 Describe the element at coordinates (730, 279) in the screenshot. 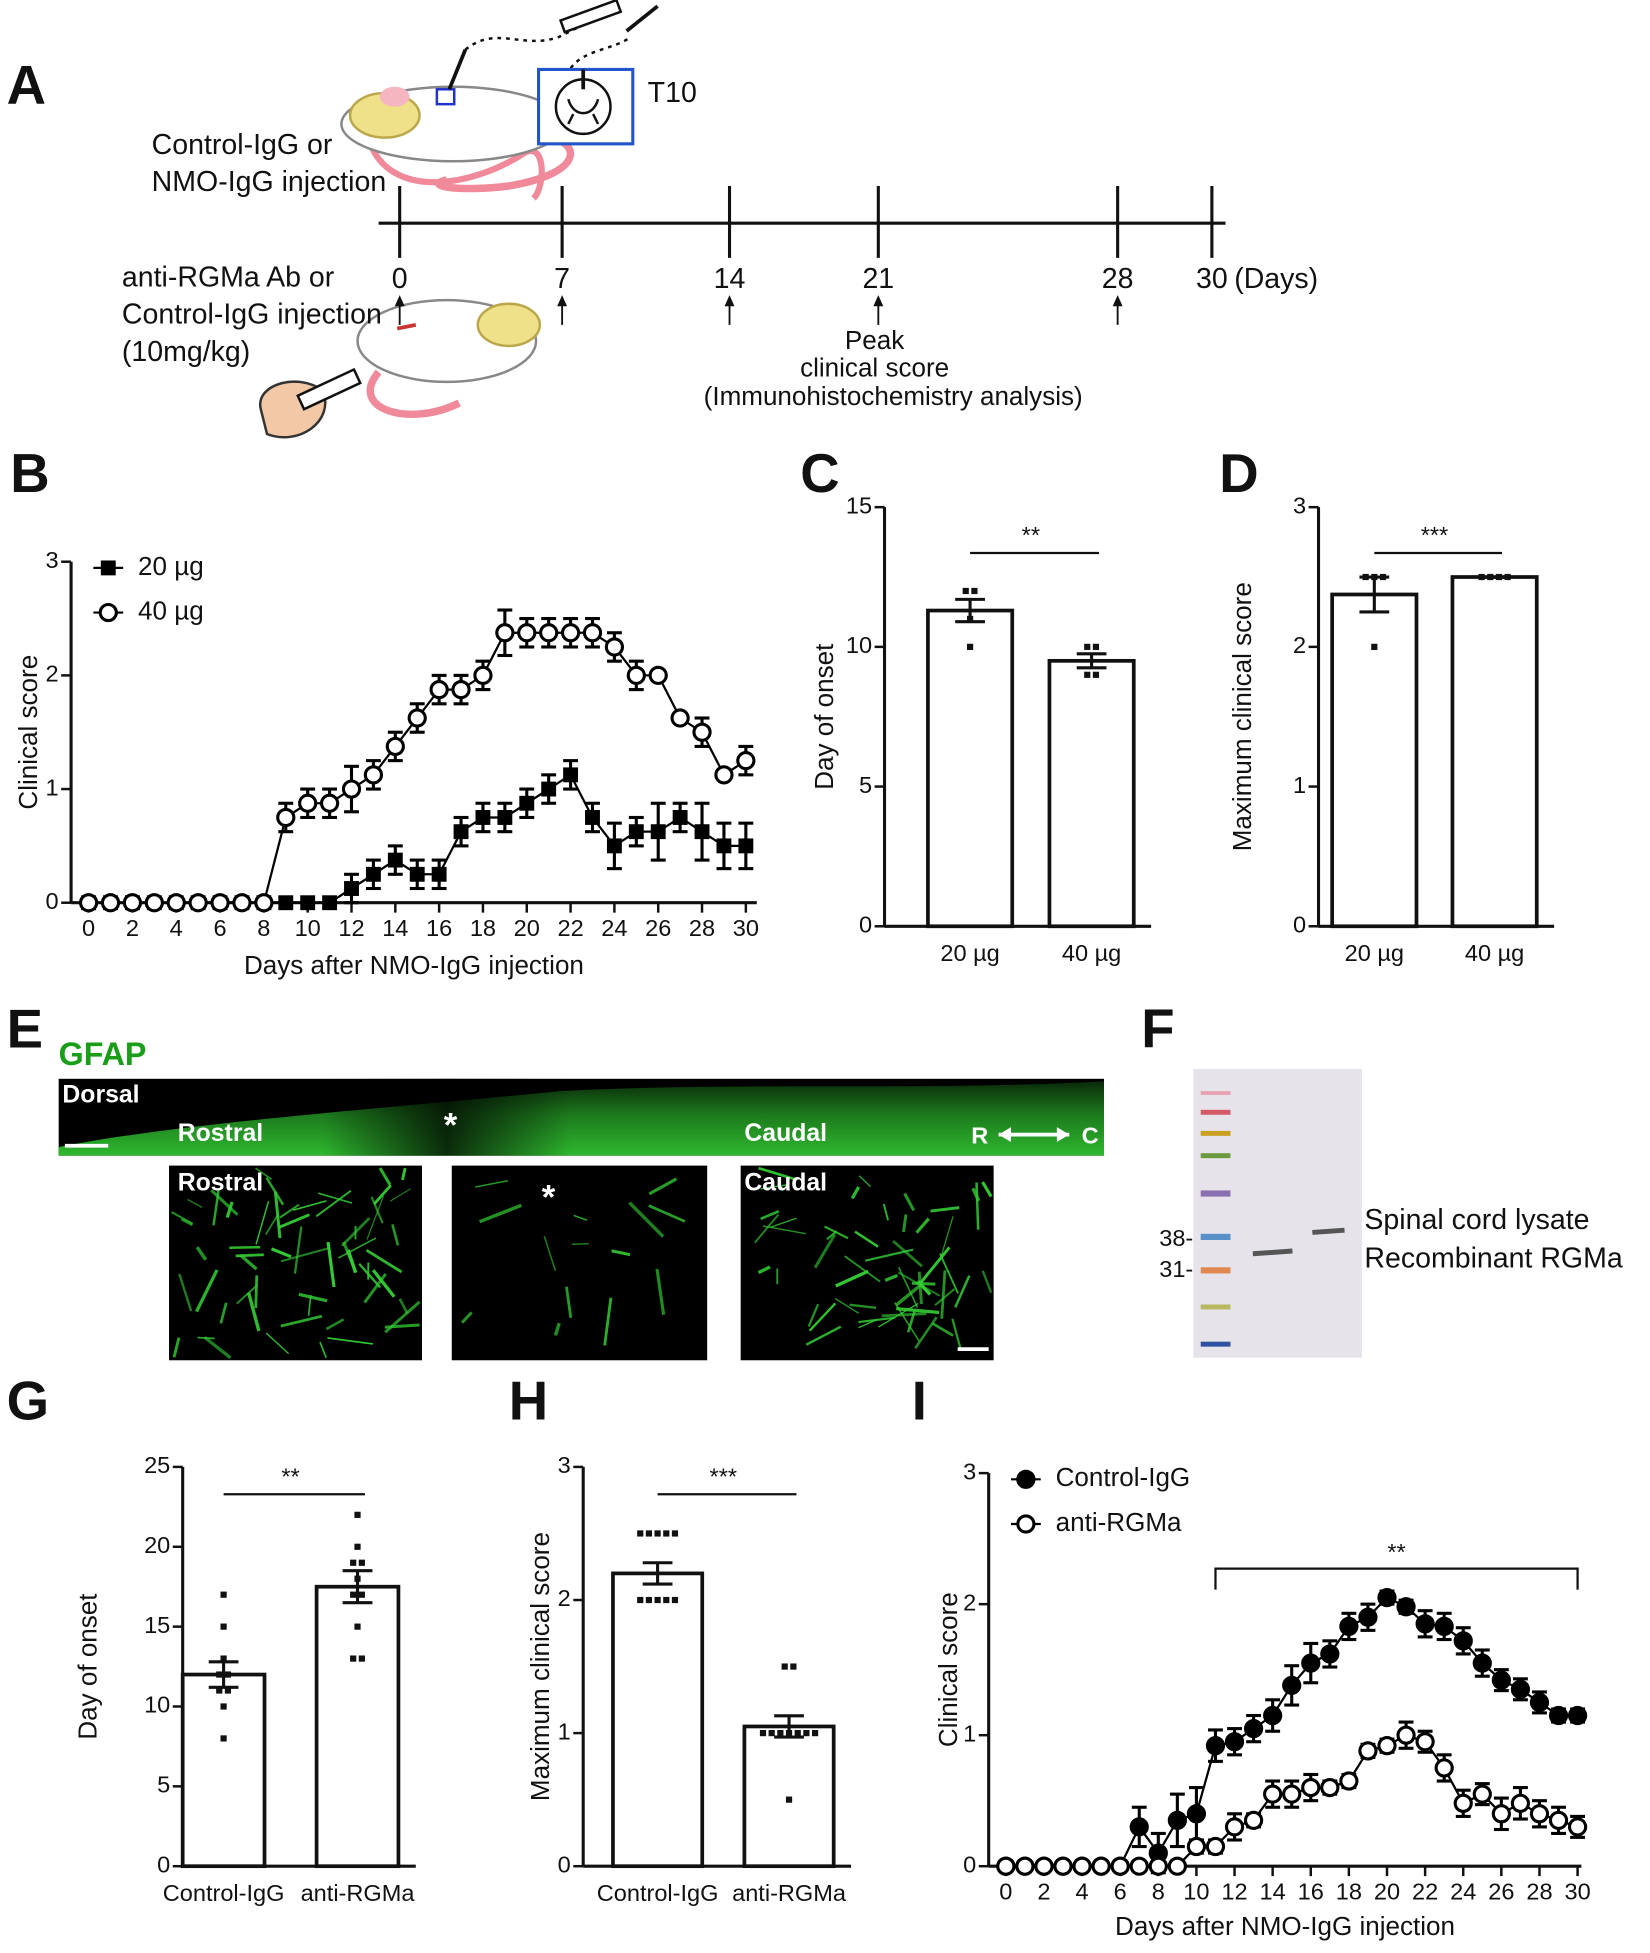

I see `timeline-label: 14` at that location.